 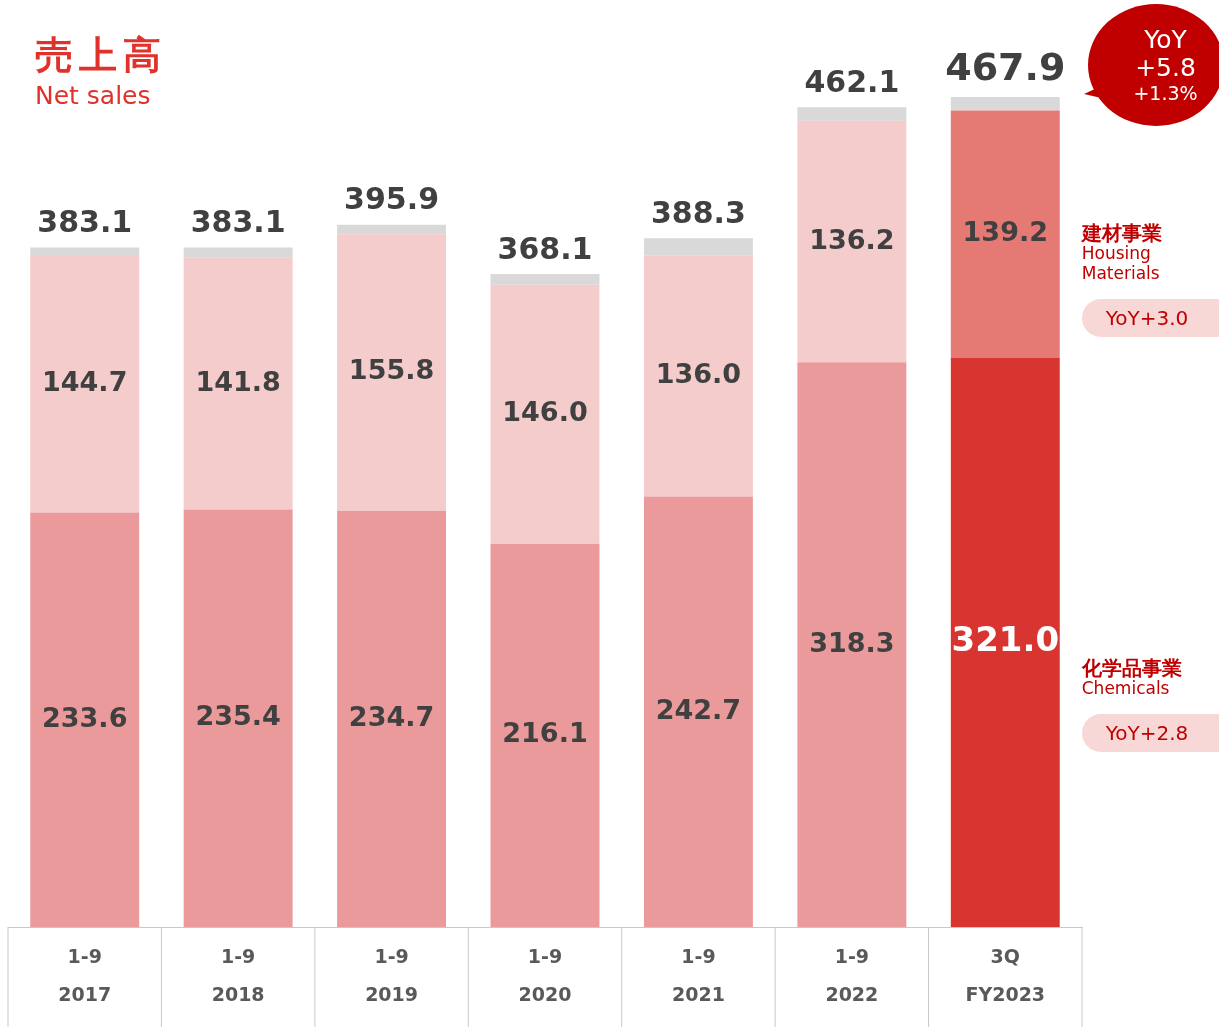 What do you see at coordinates (698, 212) in the screenshot?
I see `total-label: 388.3` at bounding box center [698, 212].